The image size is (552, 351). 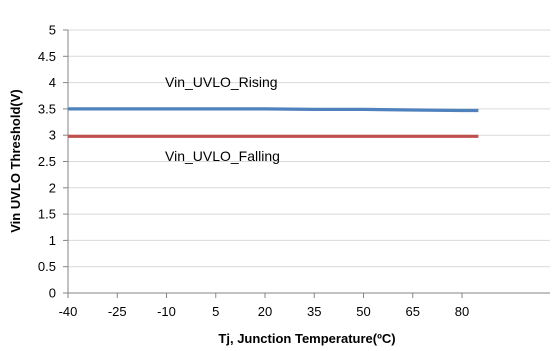 I want to click on x-tick-label-4: 20, so click(x=265, y=311).